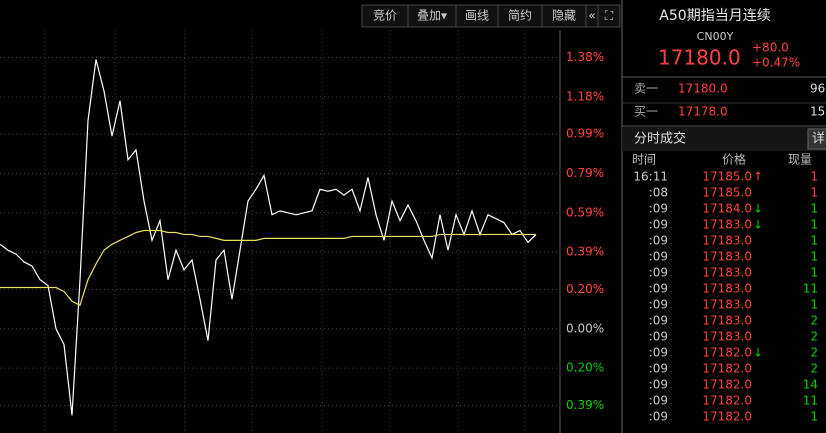 This screenshot has height=433, width=826. What do you see at coordinates (770, 48) in the screenshot?
I see `quote-change: +80.0` at bounding box center [770, 48].